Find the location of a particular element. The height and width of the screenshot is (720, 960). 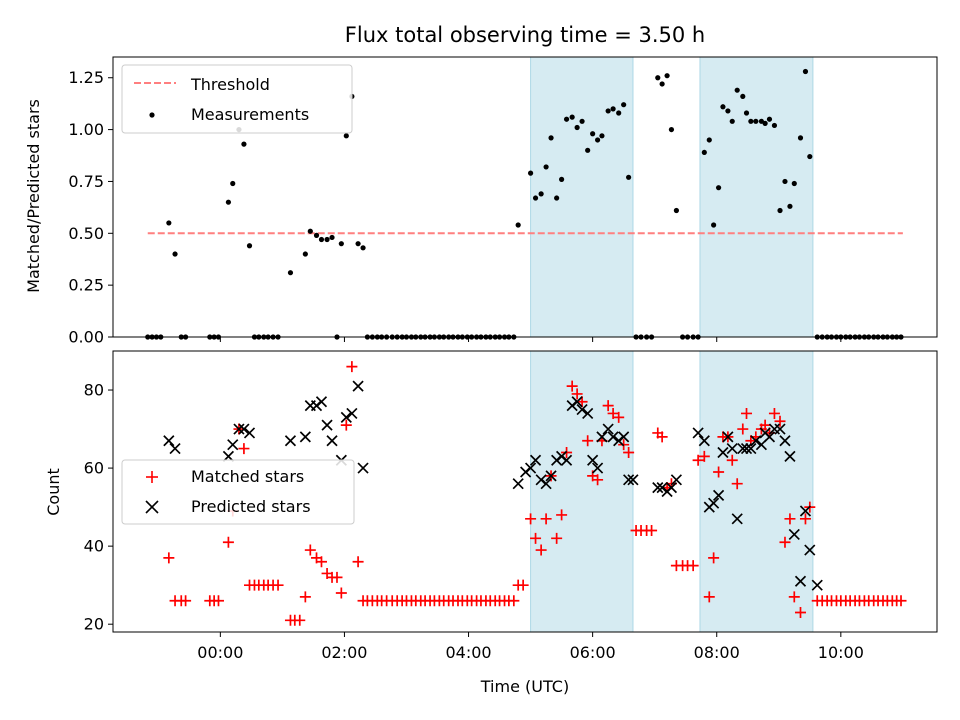

bottom-y-tick-label-1: 40 is located at coordinates (94, 546).